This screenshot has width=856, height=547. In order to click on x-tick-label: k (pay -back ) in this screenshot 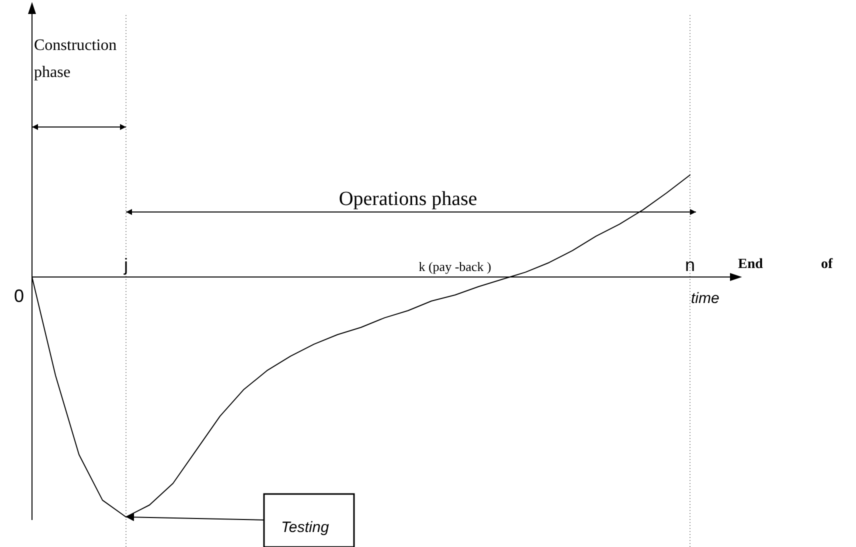, I will do `click(455, 266)`.